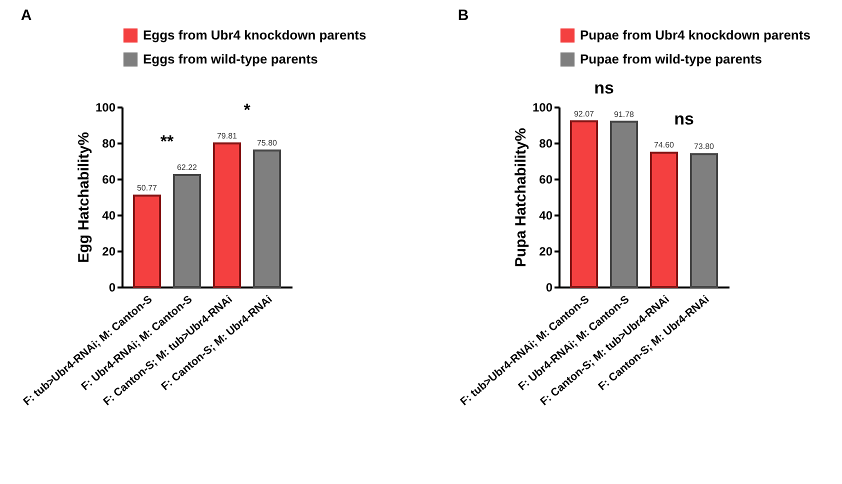 Image resolution: width=842 pixels, height=484 pixels. Describe the element at coordinates (671, 59) in the screenshot. I see `legend-label: Pupae from wild-type parents` at that location.